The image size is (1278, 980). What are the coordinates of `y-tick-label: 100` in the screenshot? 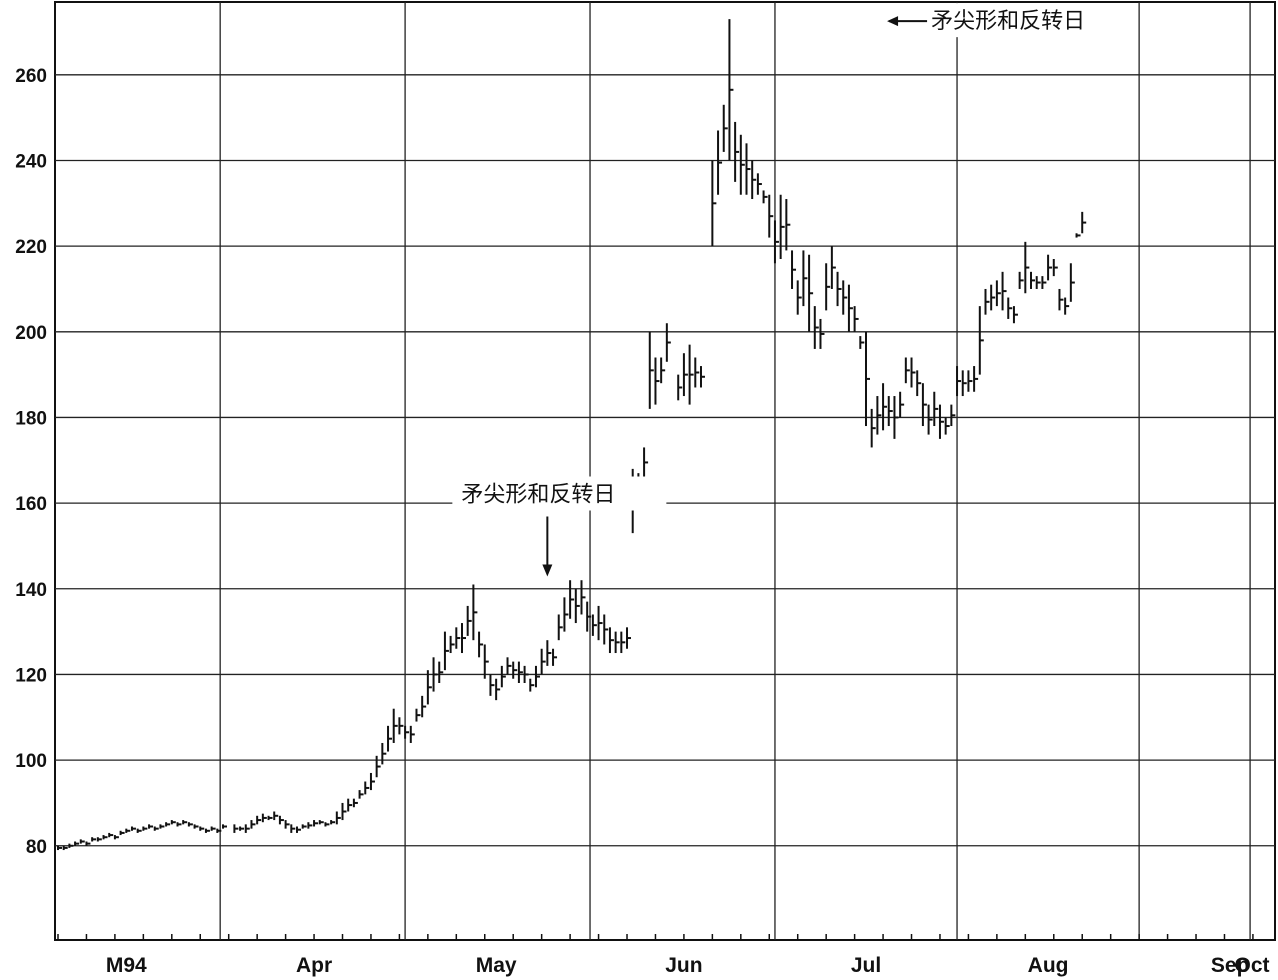 It's located at (31, 761).